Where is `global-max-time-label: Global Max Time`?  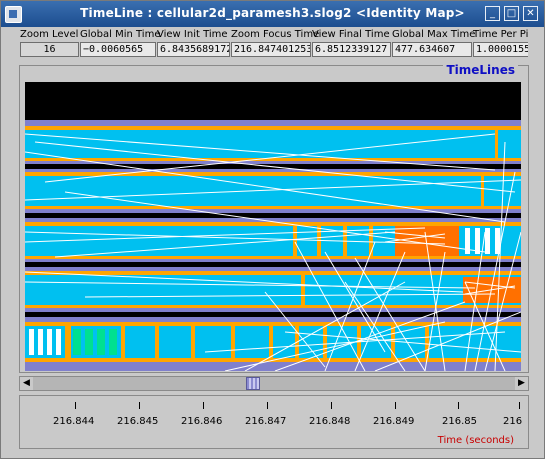
global-max-time-label: Global Max Time is located at coordinates (434, 34).